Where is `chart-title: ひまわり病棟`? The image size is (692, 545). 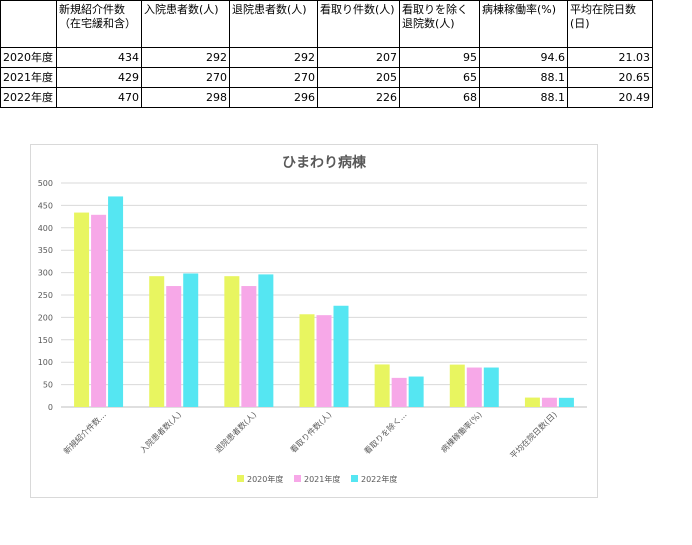
chart-title: ひまわり病棟 is located at coordinates (324, 162).